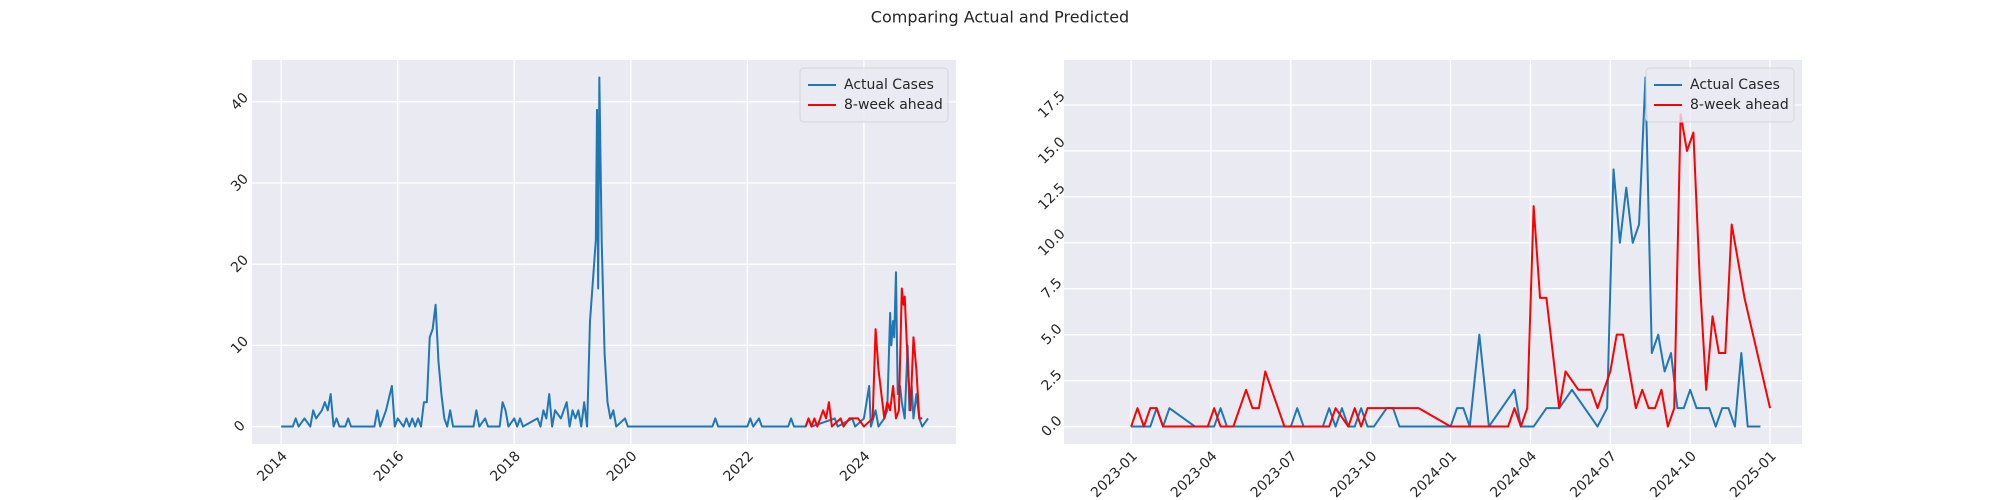  What do you see at coordinates (855, 466) in the screenshot?
I see `x-tick-label: 2024` at bounding box center [855, 466].